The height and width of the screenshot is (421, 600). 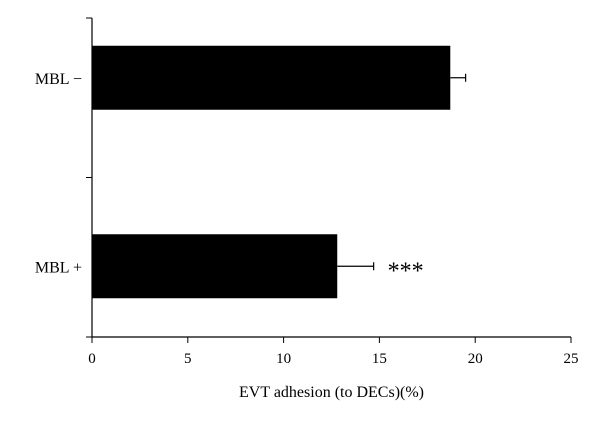 What do you see at coordinates (379, 359) in the screenshot?
I see `x-tick-label: 15` at bounding box center [379, 359].